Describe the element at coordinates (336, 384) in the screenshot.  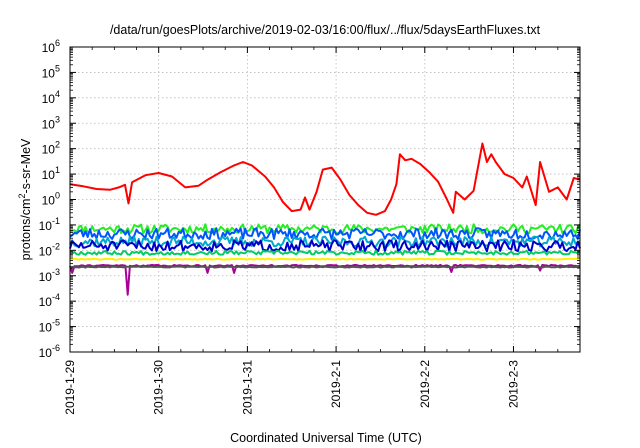
I see `x-tick-label: 2019-2-1` at that location.